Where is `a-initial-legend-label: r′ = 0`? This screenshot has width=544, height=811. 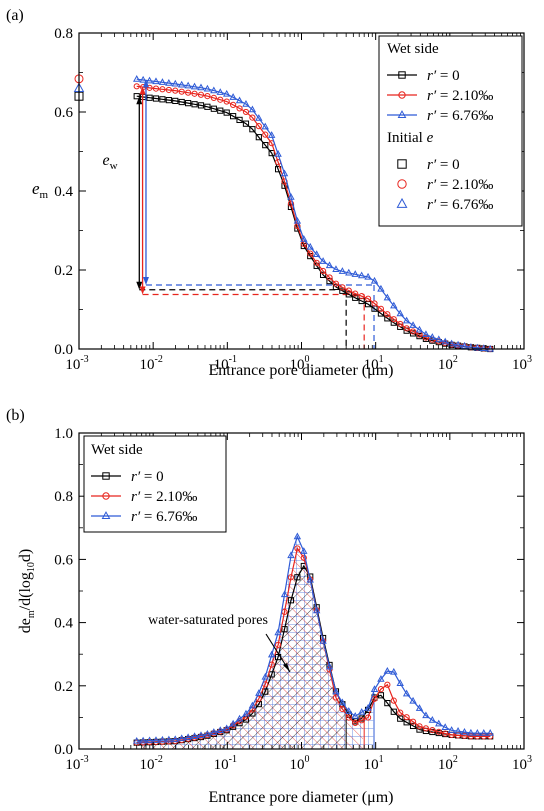 a-initial-legend-label: r′ = 0 is located at coordinates (443, 165).